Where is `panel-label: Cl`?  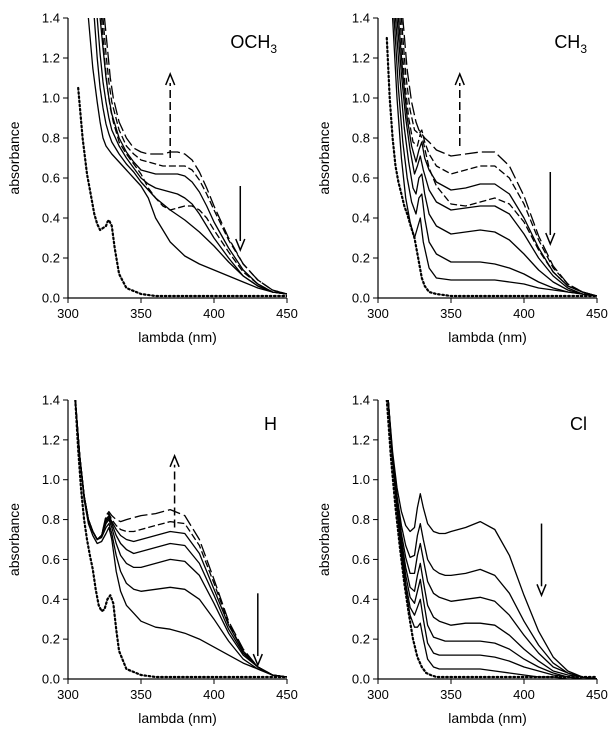 panel-label: Cl is located at coordinates (578, 424).